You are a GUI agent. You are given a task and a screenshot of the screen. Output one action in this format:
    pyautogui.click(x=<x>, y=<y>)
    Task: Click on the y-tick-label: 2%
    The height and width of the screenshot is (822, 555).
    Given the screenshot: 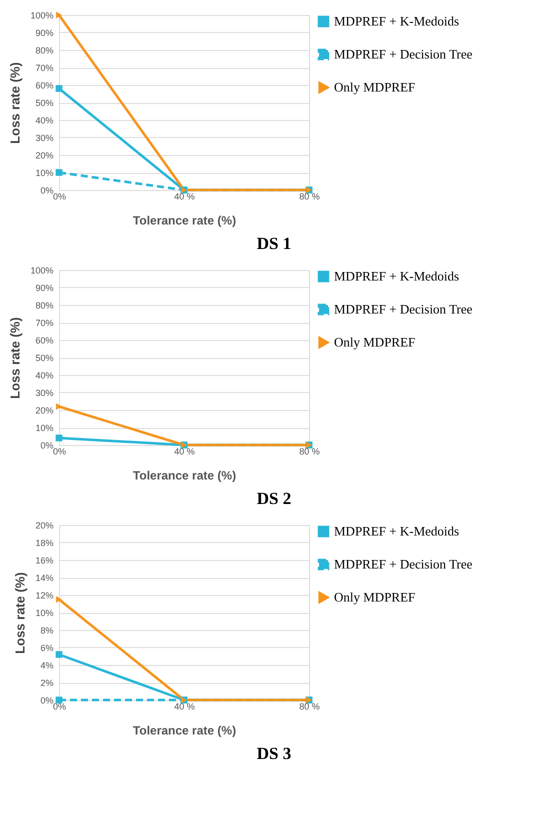 What is the action you would take?
    pyautogui.click(x=47, y=683)
    